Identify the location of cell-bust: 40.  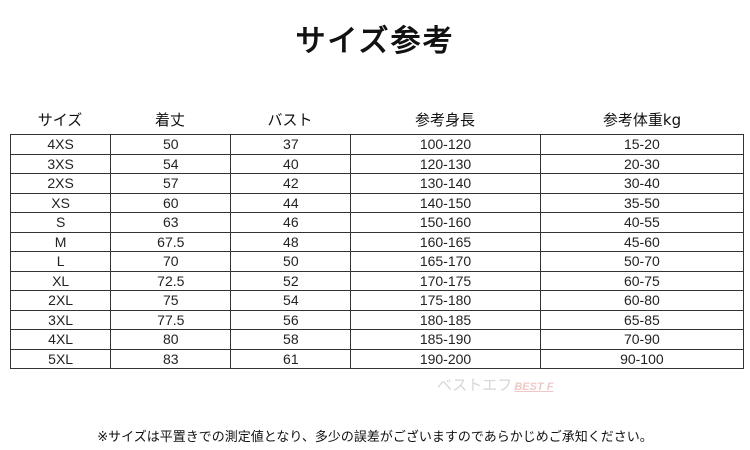
(291, 163).